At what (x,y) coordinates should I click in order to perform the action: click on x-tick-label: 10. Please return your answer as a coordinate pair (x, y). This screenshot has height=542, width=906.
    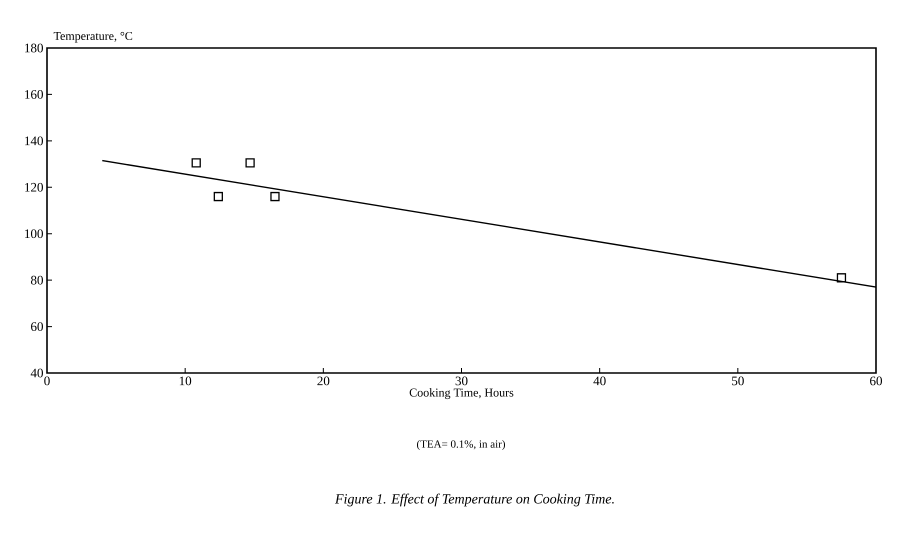
    Looking at the image, I should click on (186, 381).